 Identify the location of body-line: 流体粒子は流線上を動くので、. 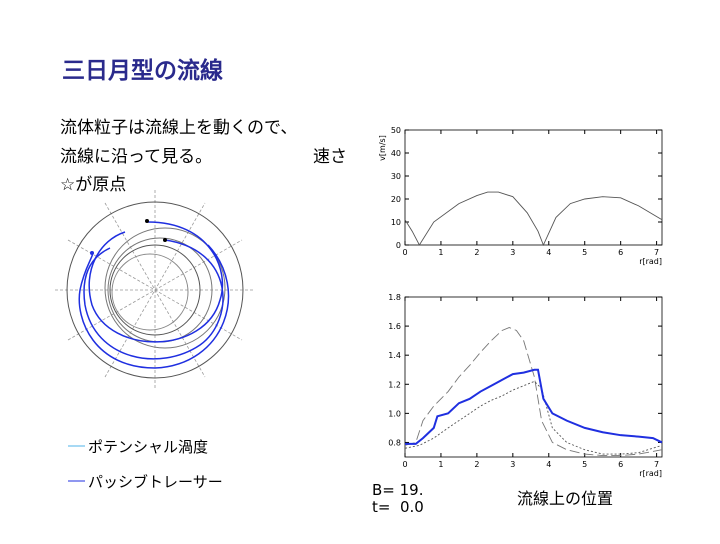
(178, 128).